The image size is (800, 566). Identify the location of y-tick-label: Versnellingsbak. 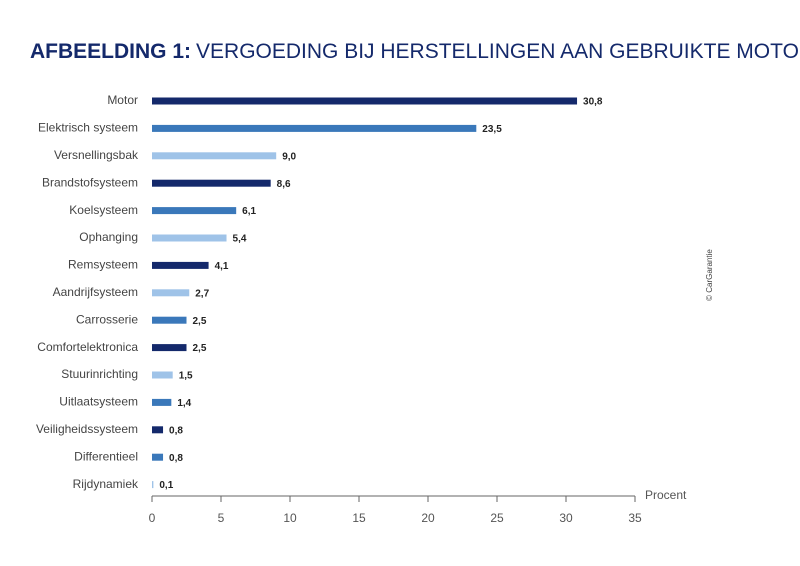
(96, 155).